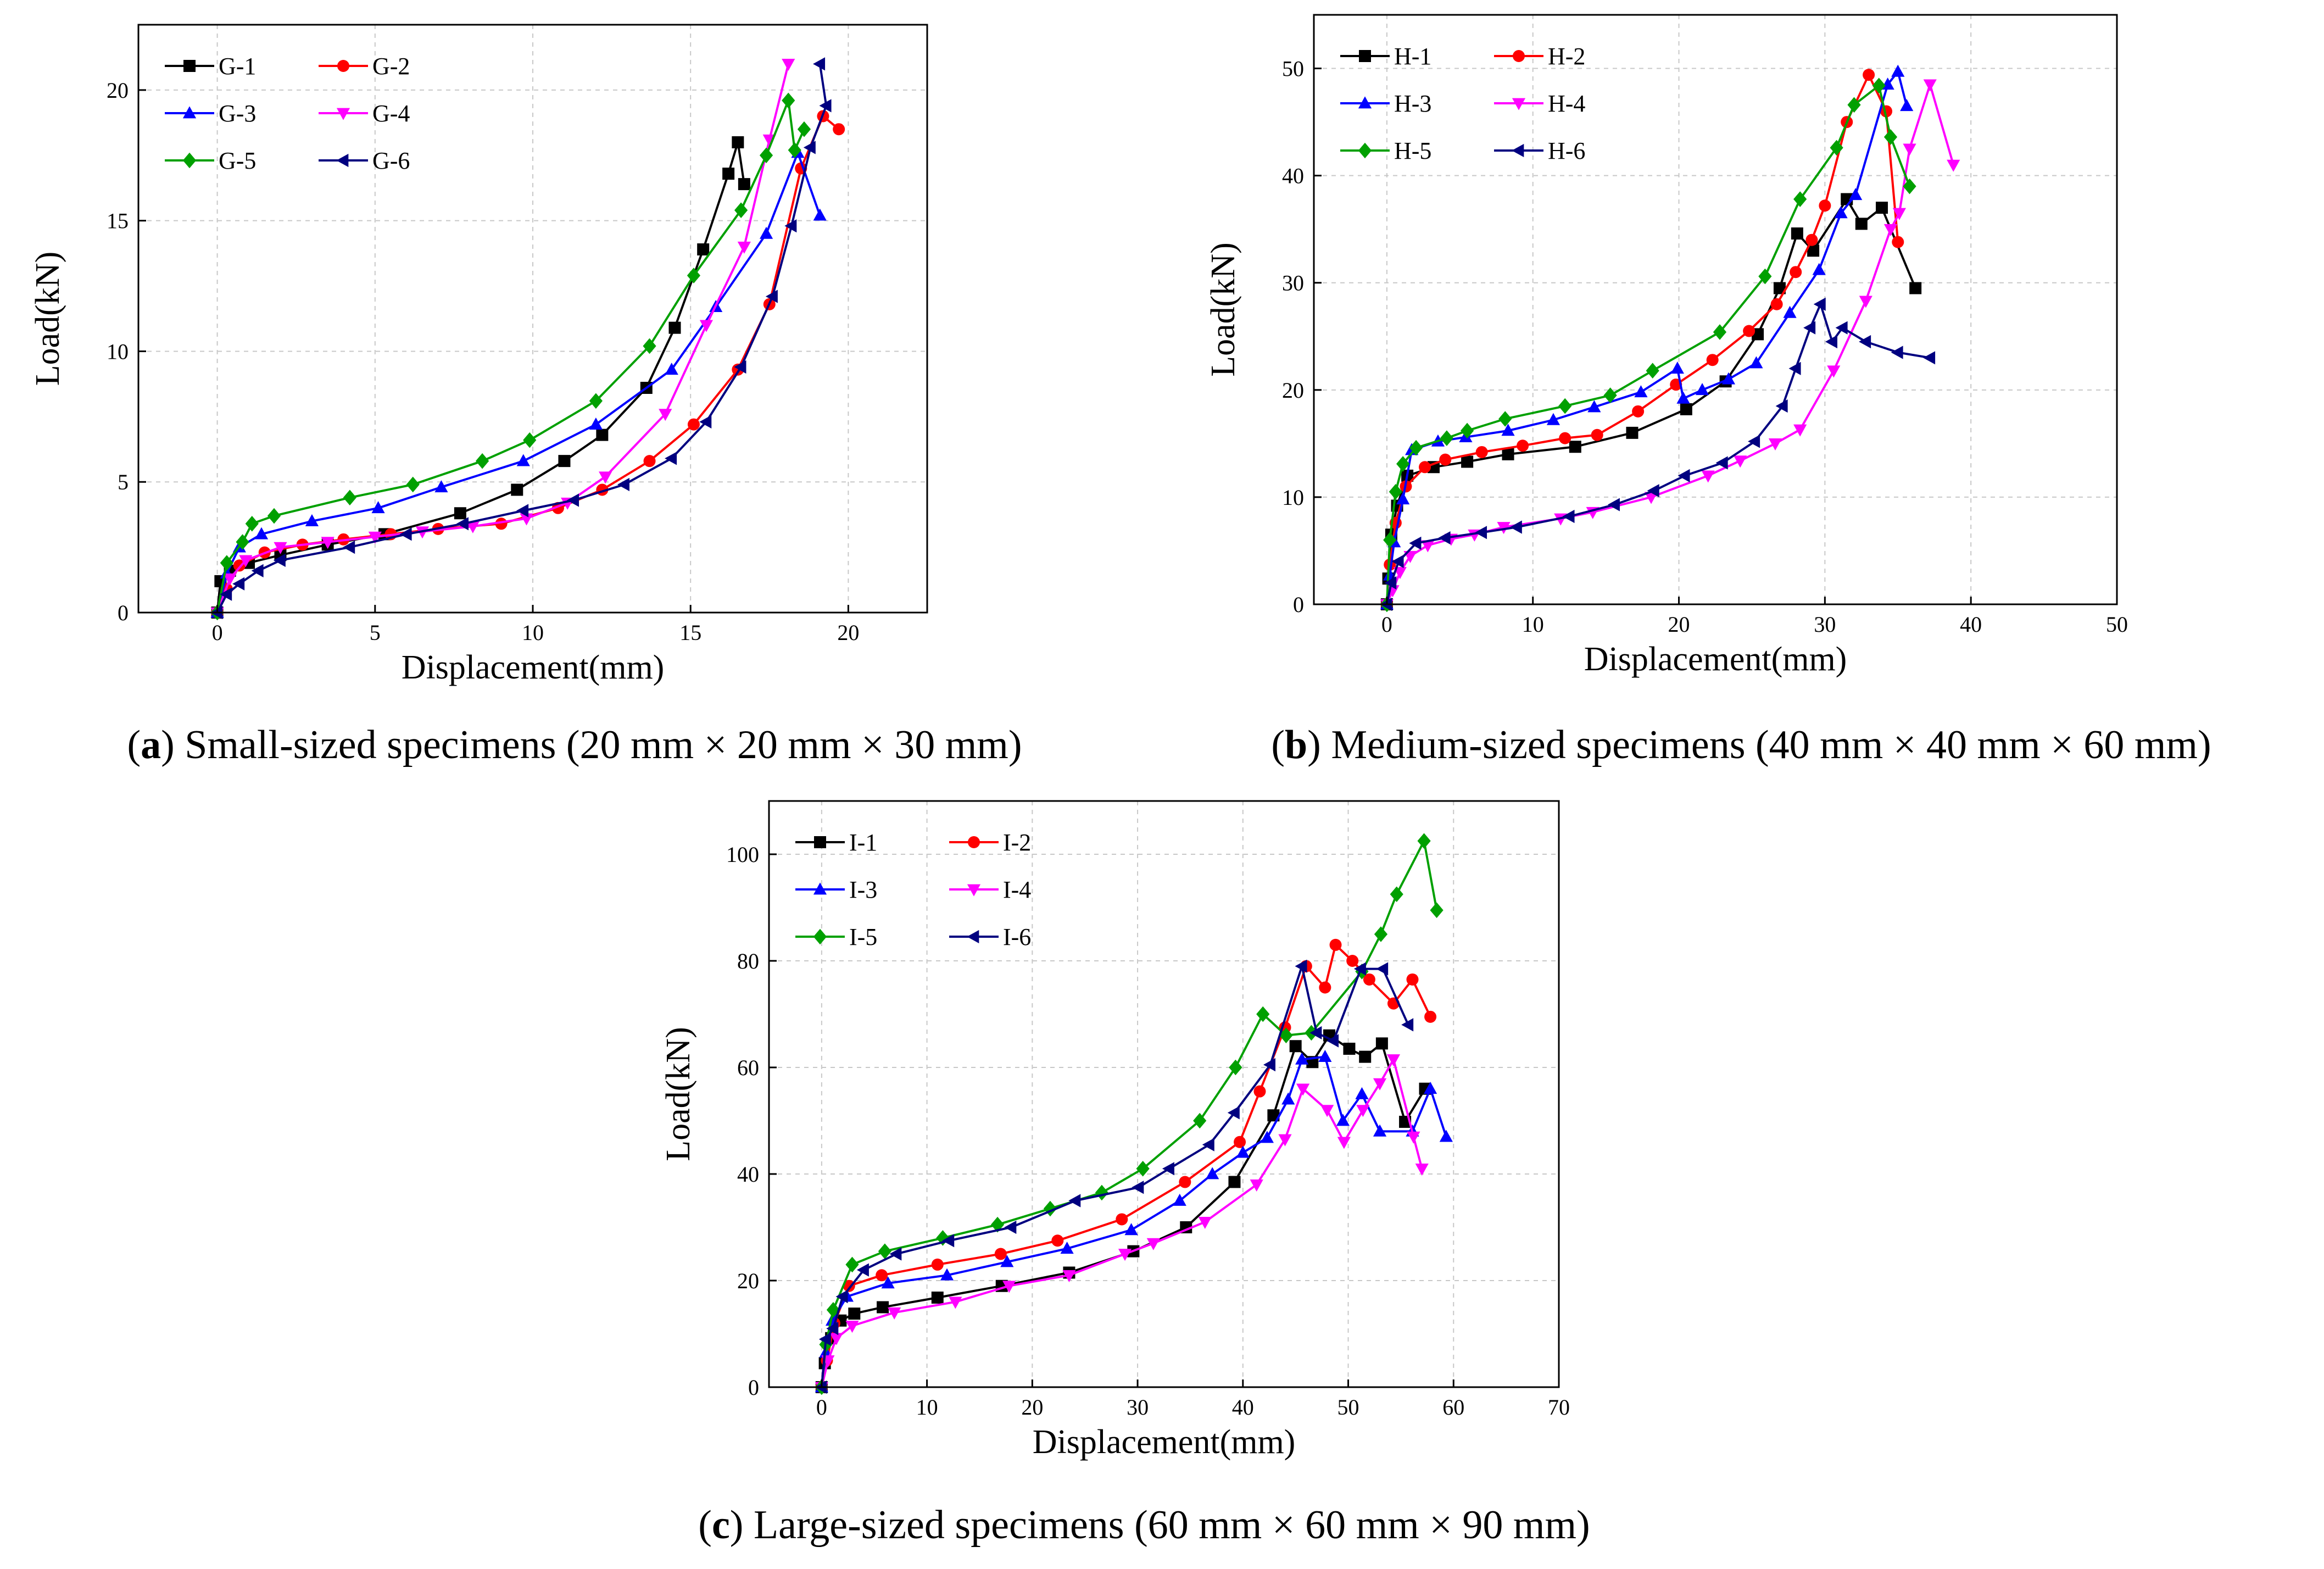 This screenshot has height=1569, width=2324. I want to click on chart-b-legend: H-1 H-2 H-3 H-4 H-5 H-6, so click(1462, 103).